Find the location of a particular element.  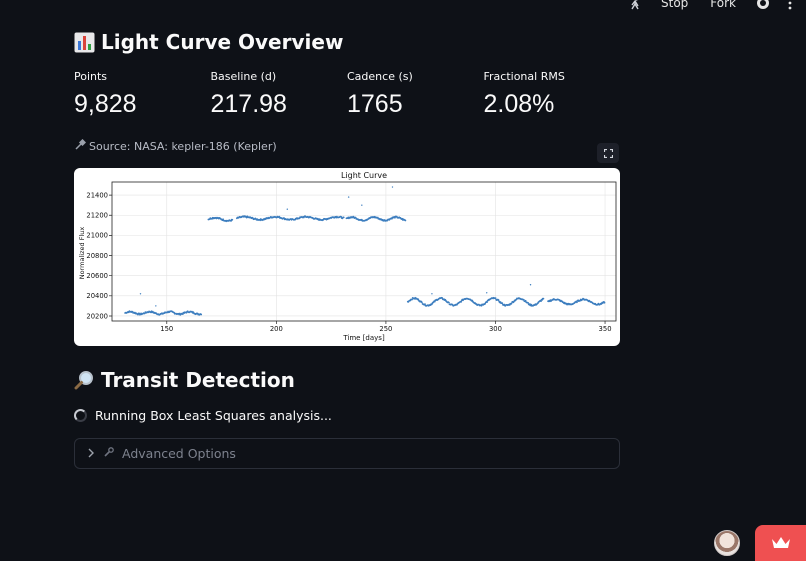

metric-value: 9,828 is located at coordinates (105, 104).